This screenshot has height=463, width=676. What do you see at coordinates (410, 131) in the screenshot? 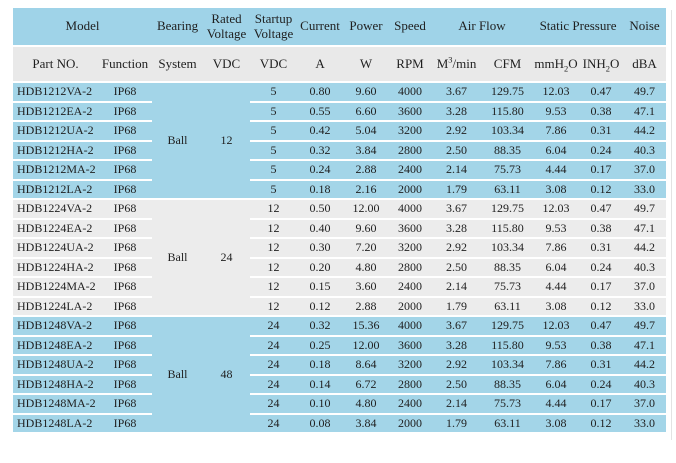
I see `cell-speed: 3200` at bounding box center [410, 131].